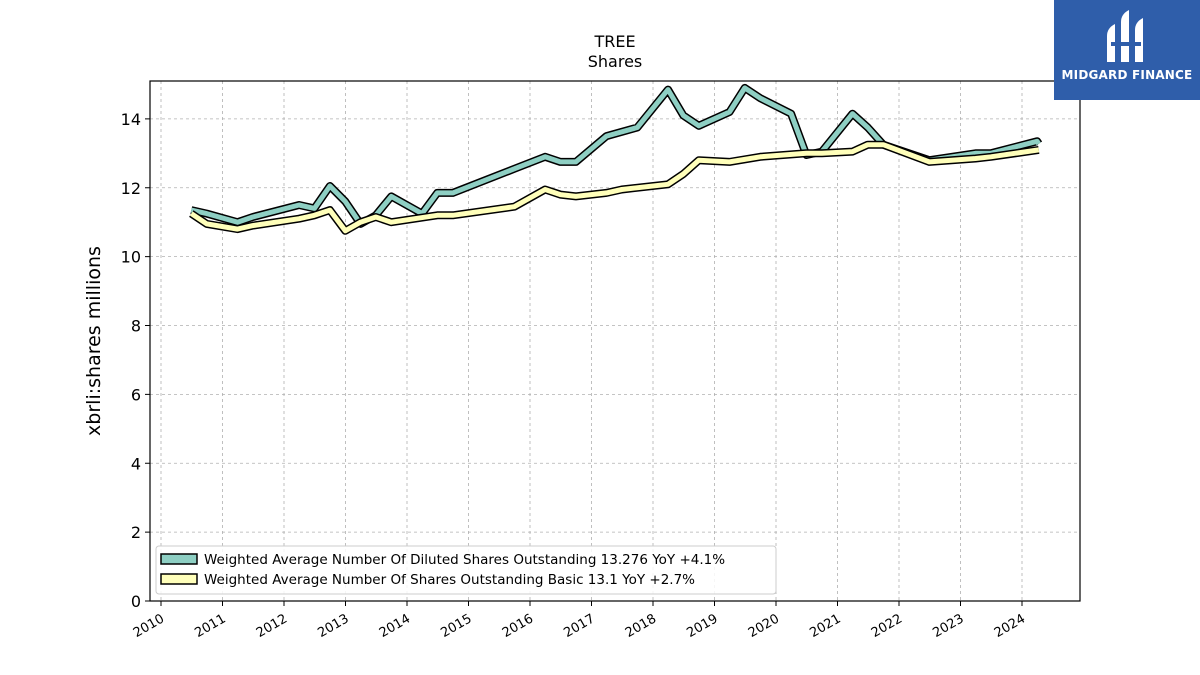  What do you see at coordinates (136, 532) in the screenshot?
I see `y-tick-label: 2` at bounding box center [136, 532].